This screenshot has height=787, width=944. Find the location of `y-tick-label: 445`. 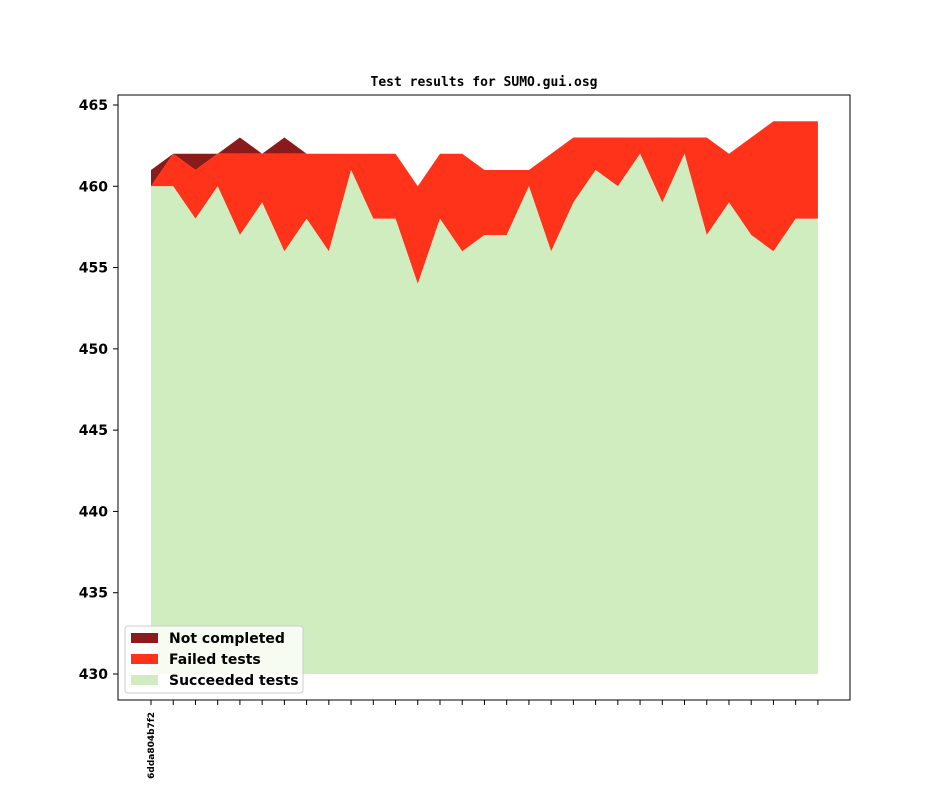

y-tick-label: 445 is located at coordinates (93, 431).